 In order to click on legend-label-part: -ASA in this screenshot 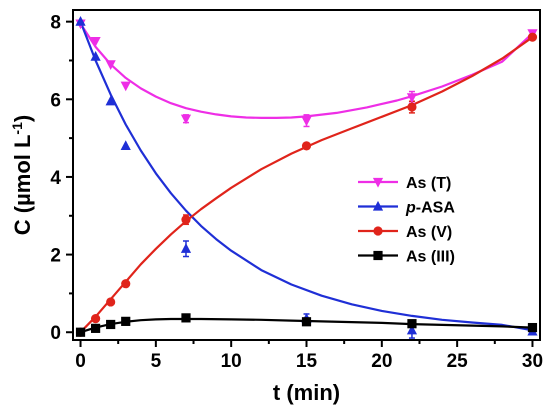, I will do `click(436, 208)`.